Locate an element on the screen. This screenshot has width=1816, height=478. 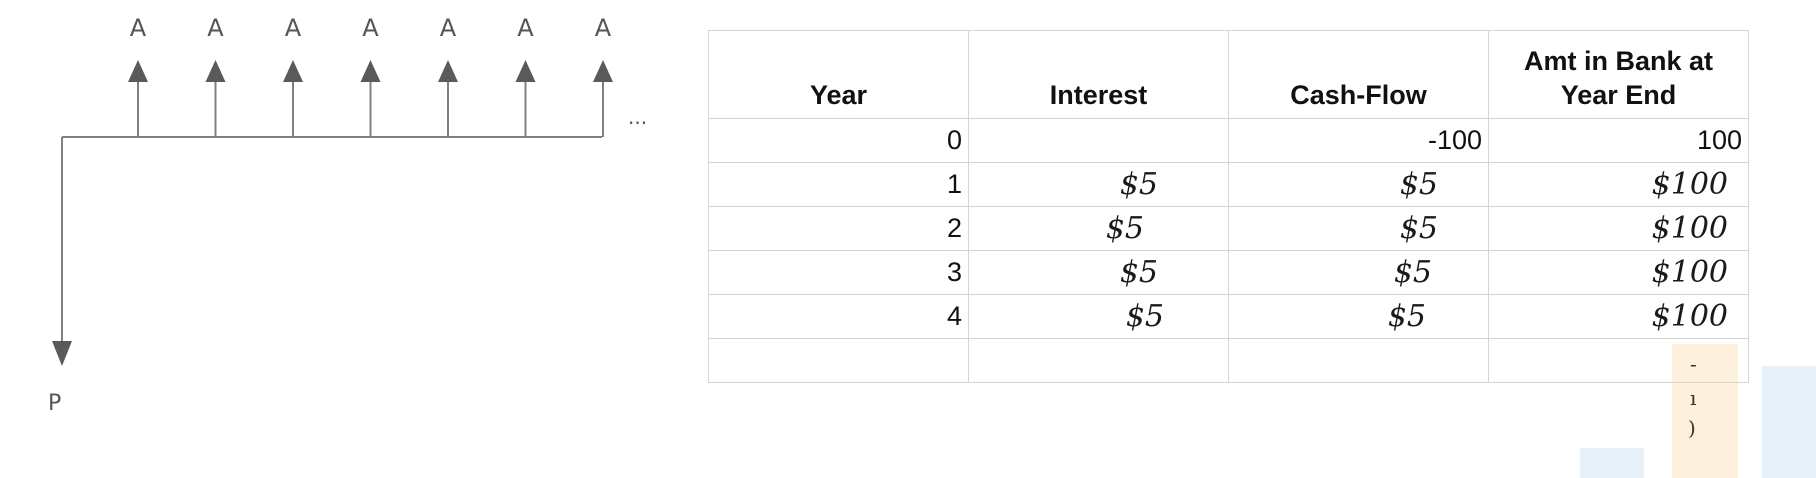
table-row is located at coordinates (1228, 360).